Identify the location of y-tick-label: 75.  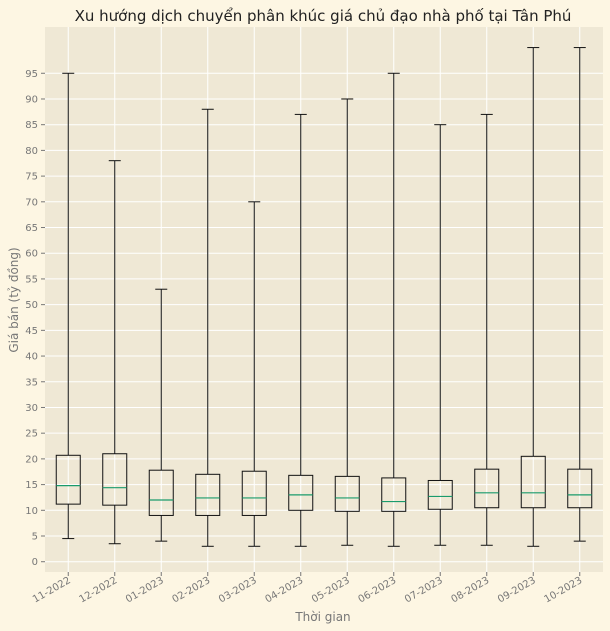
(31, 177).